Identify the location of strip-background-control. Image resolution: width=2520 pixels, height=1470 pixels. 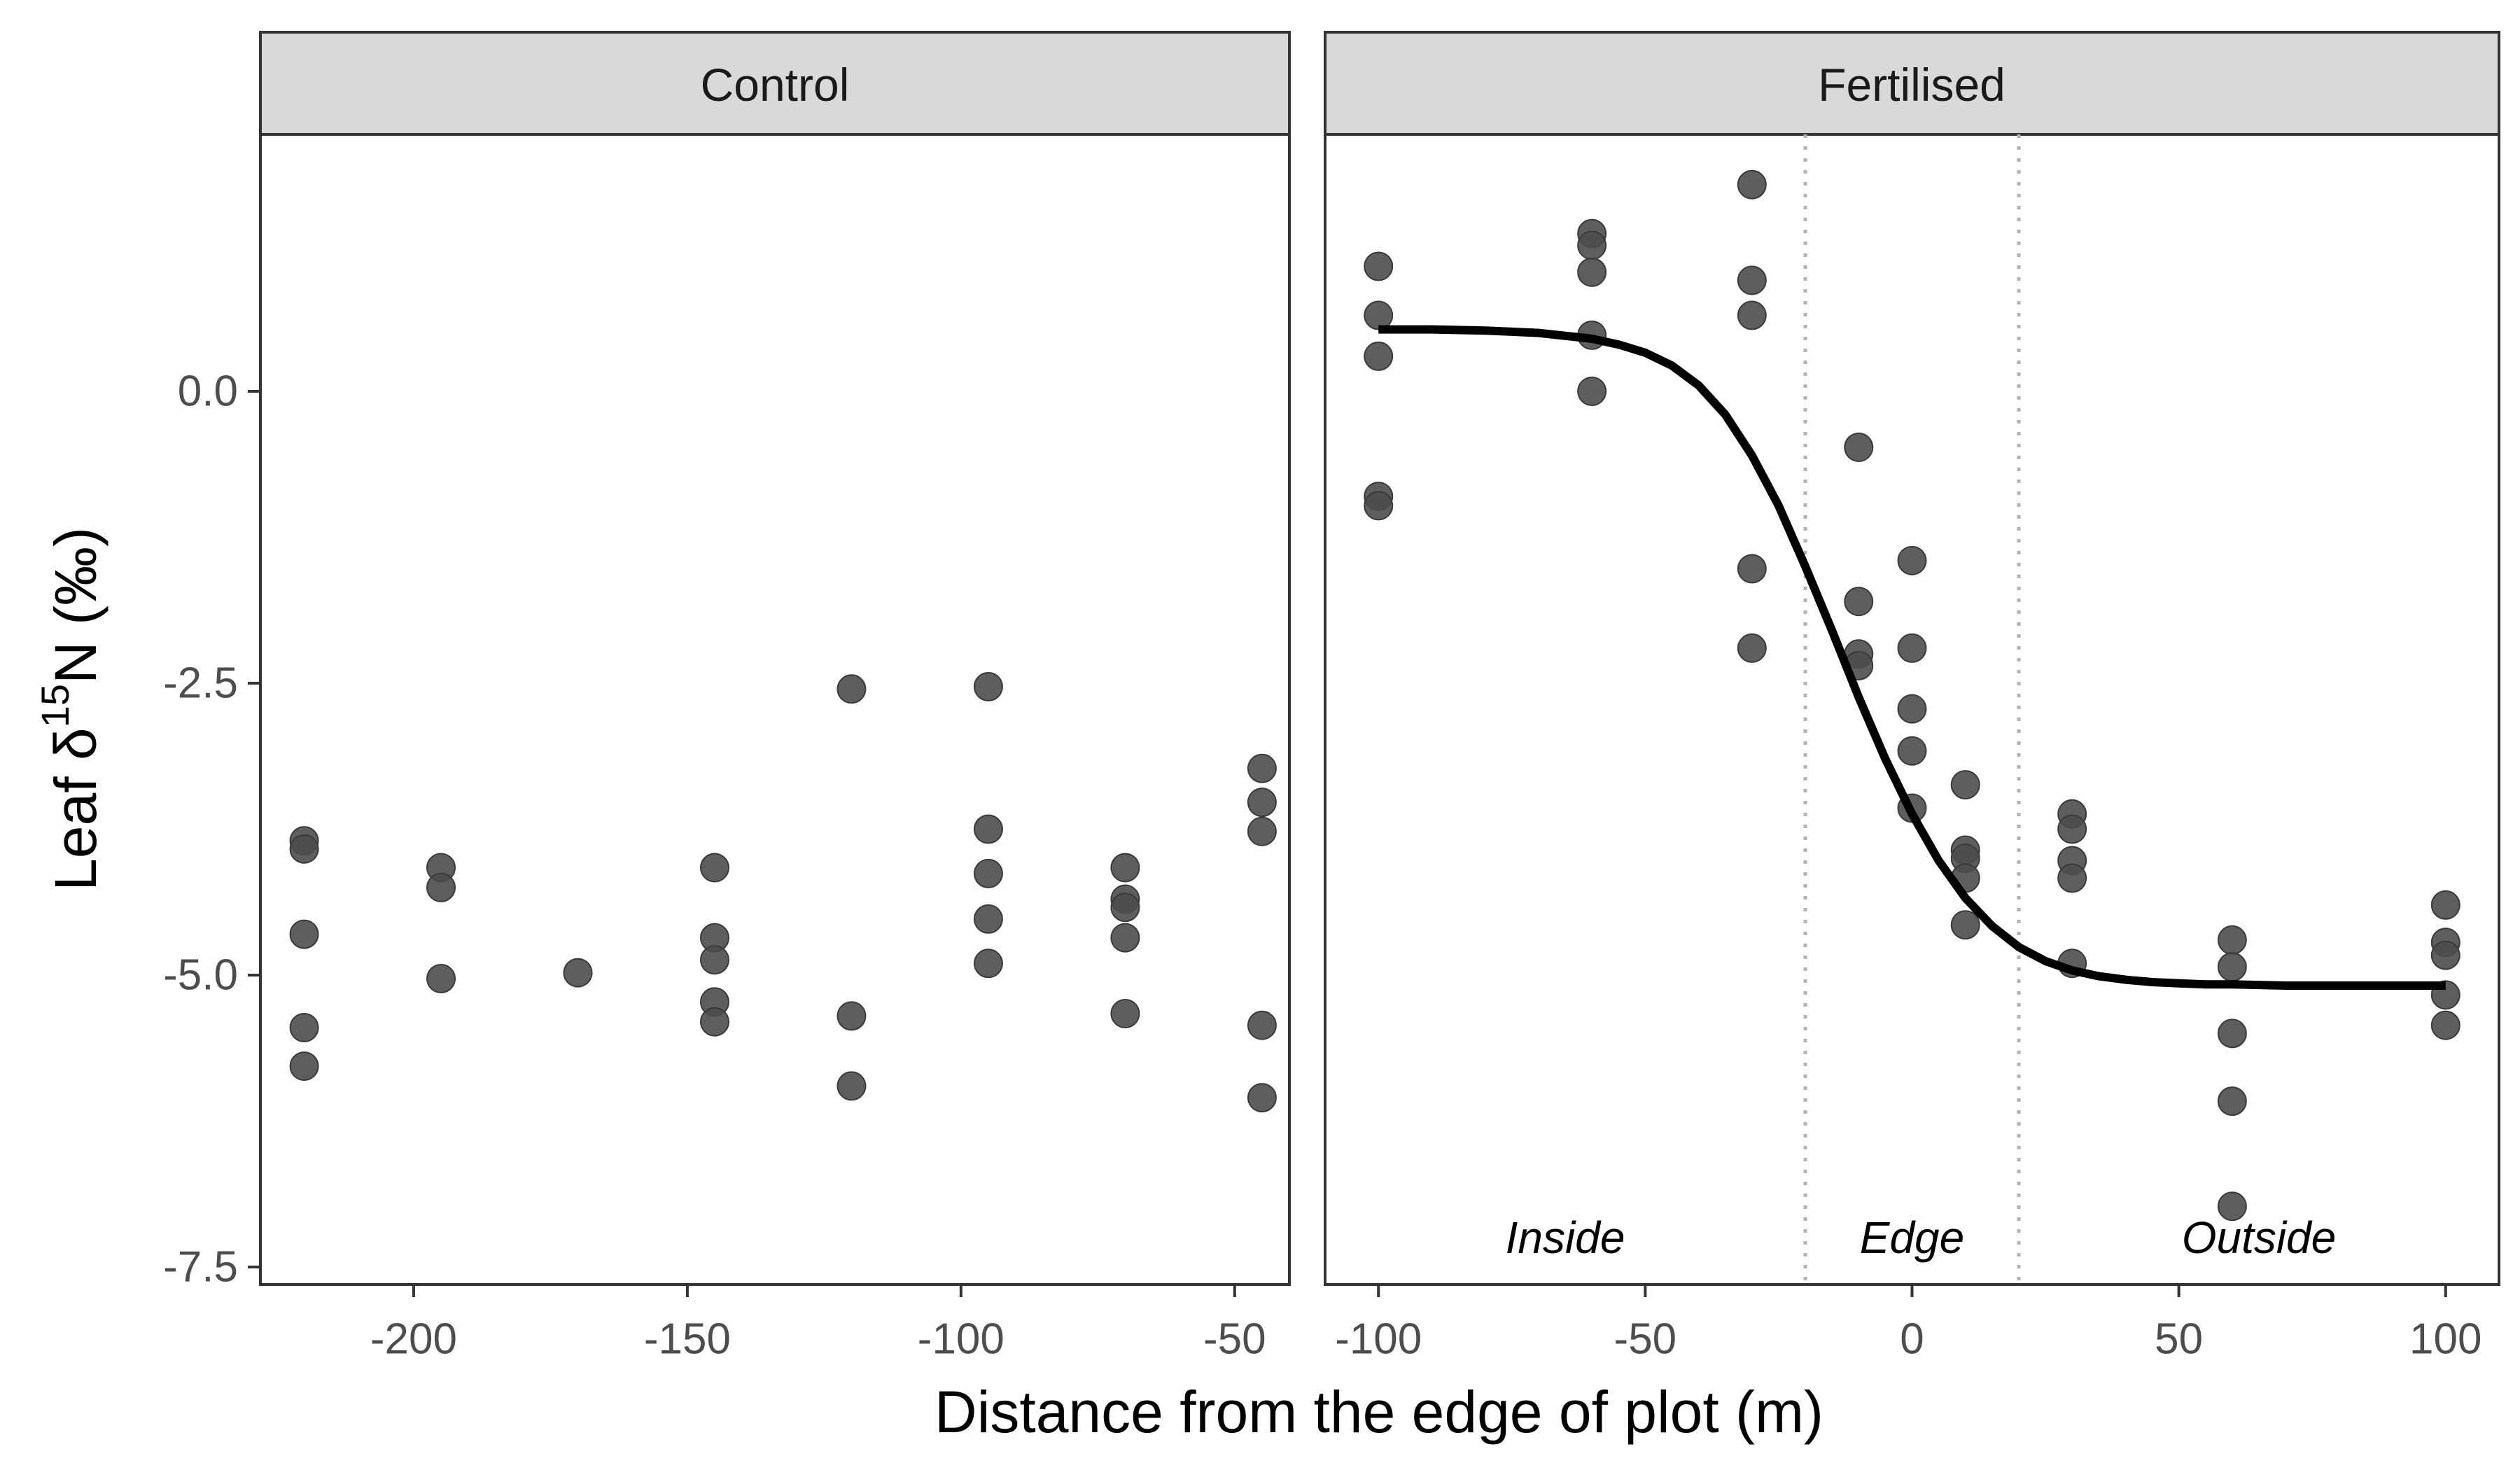
(775, 83).